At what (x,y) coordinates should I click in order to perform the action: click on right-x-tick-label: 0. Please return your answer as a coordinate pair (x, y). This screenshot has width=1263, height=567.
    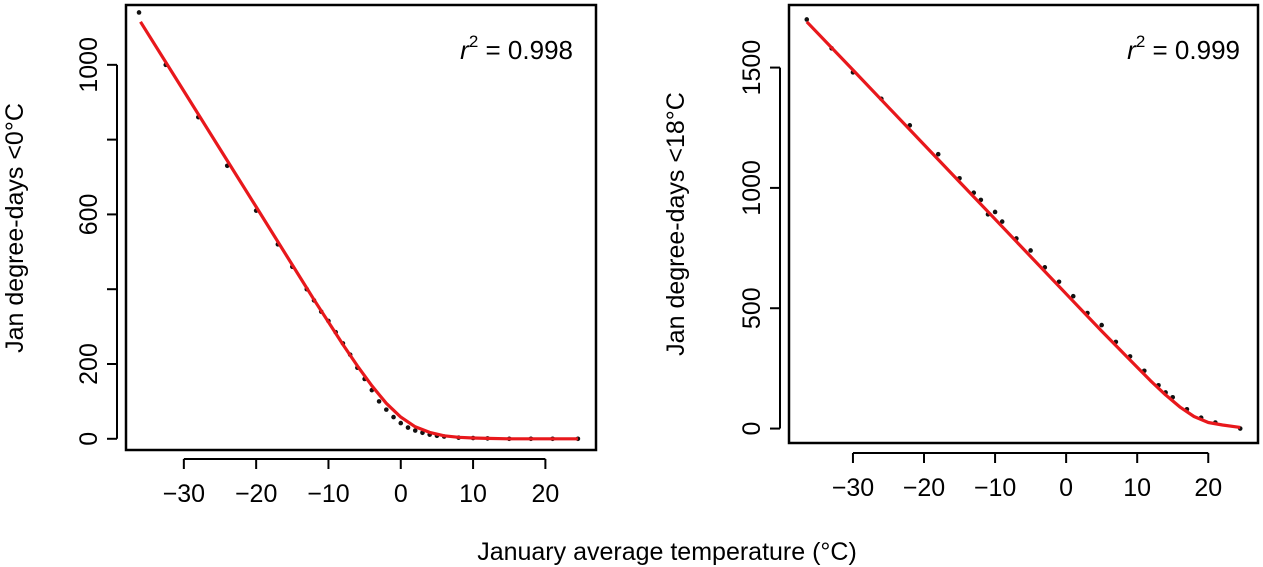
    Looking at the image, I should click on (1066, 488).